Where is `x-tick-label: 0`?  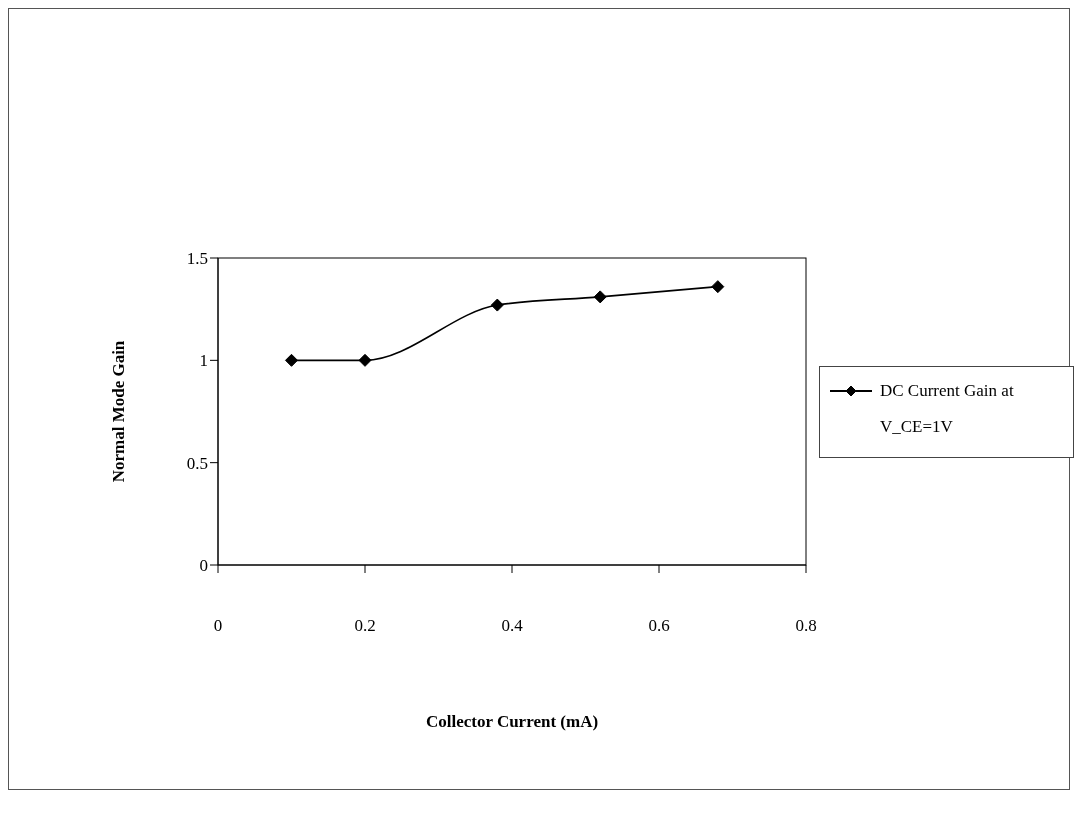 x-tick-label: 0 is located at coordinates (218, 626).